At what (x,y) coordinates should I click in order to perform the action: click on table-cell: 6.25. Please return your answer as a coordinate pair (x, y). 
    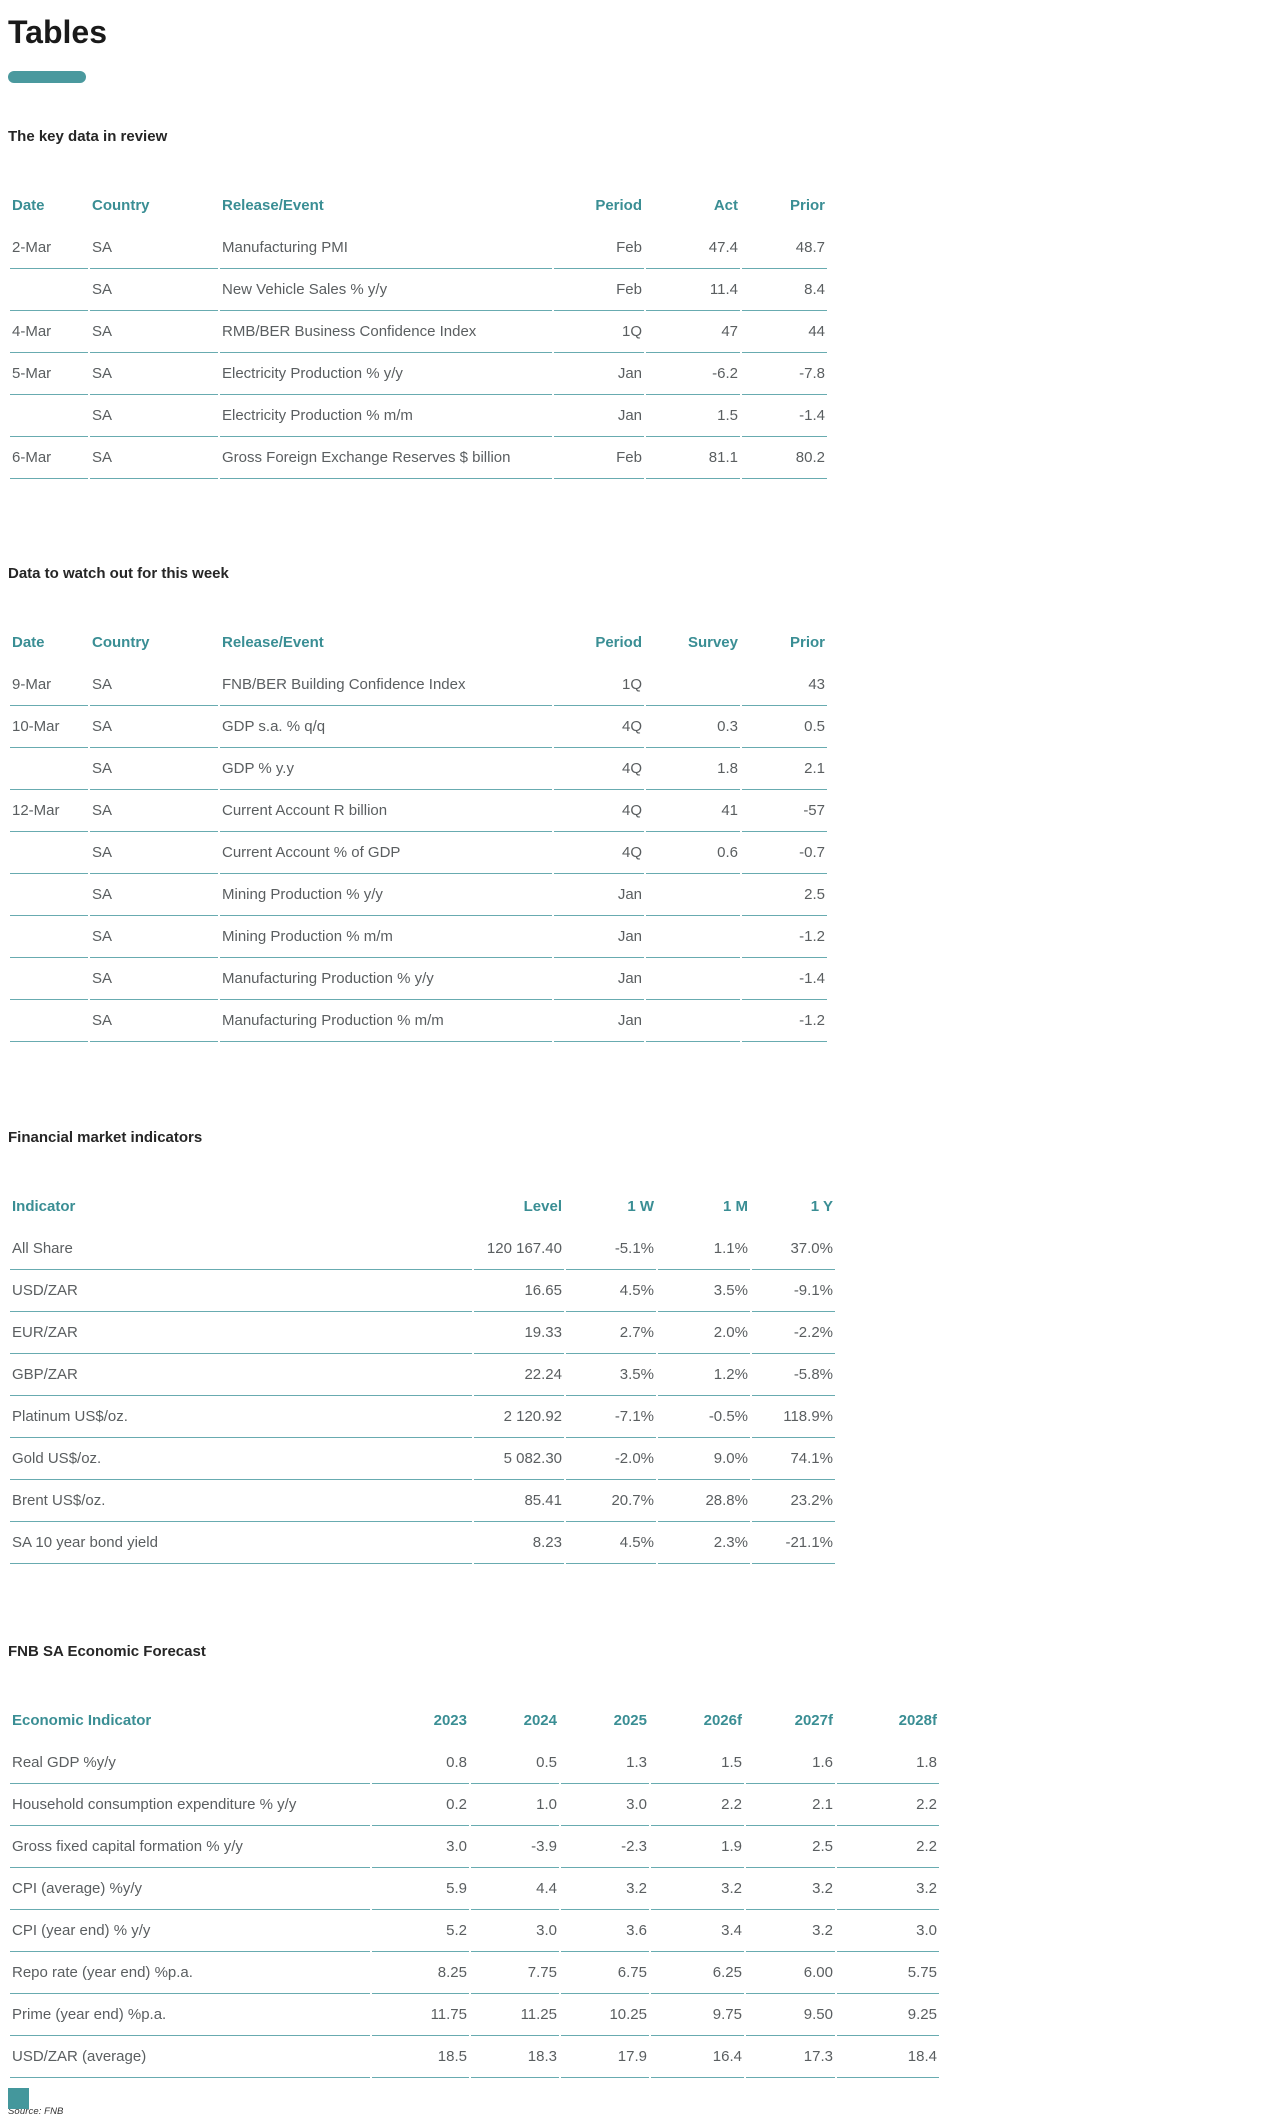
    Looking at the image, I should click on (697, 1973).